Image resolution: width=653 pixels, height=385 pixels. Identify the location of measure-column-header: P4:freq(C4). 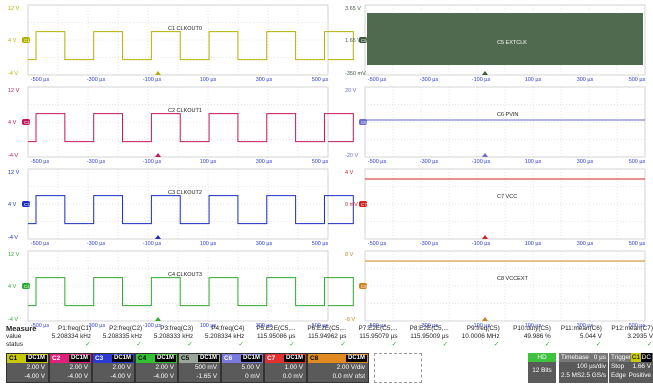
(228, 328).